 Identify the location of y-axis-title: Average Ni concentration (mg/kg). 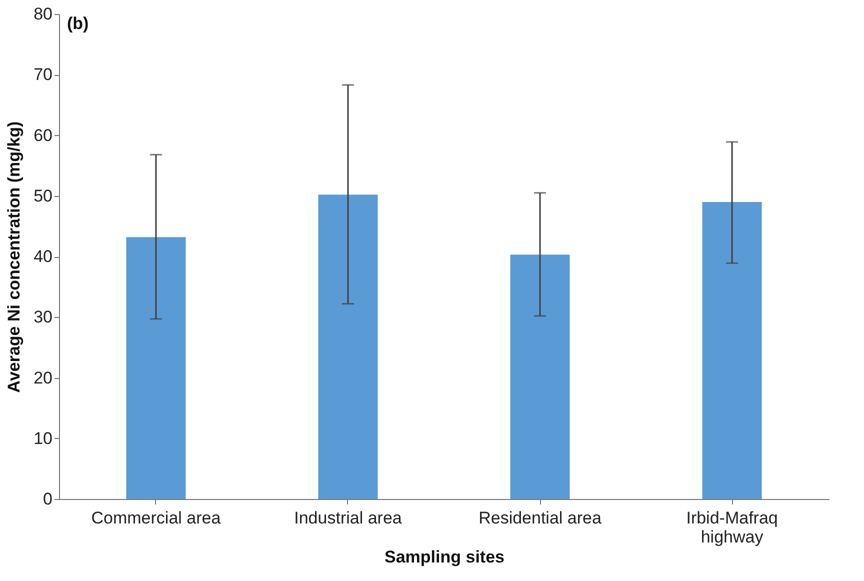
(14, 257).